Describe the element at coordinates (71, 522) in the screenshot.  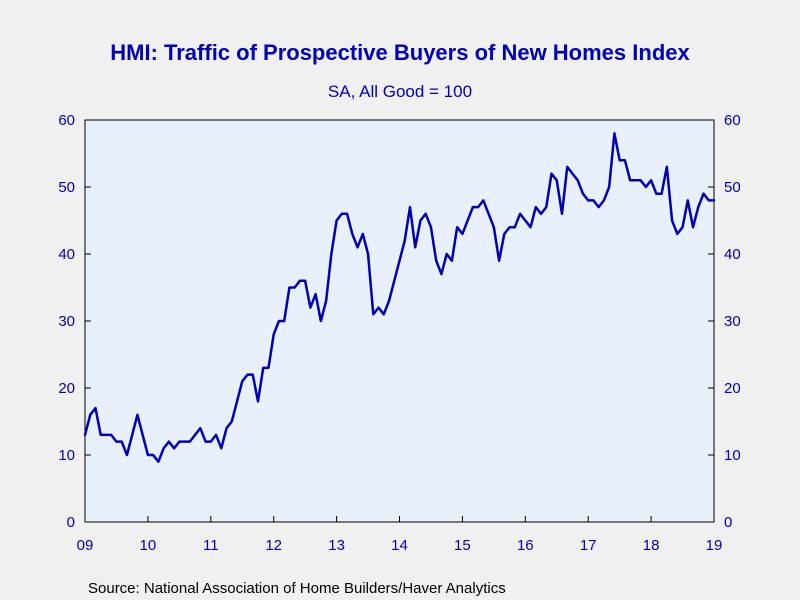
I see `left-y-tick-label: 0` at that location.